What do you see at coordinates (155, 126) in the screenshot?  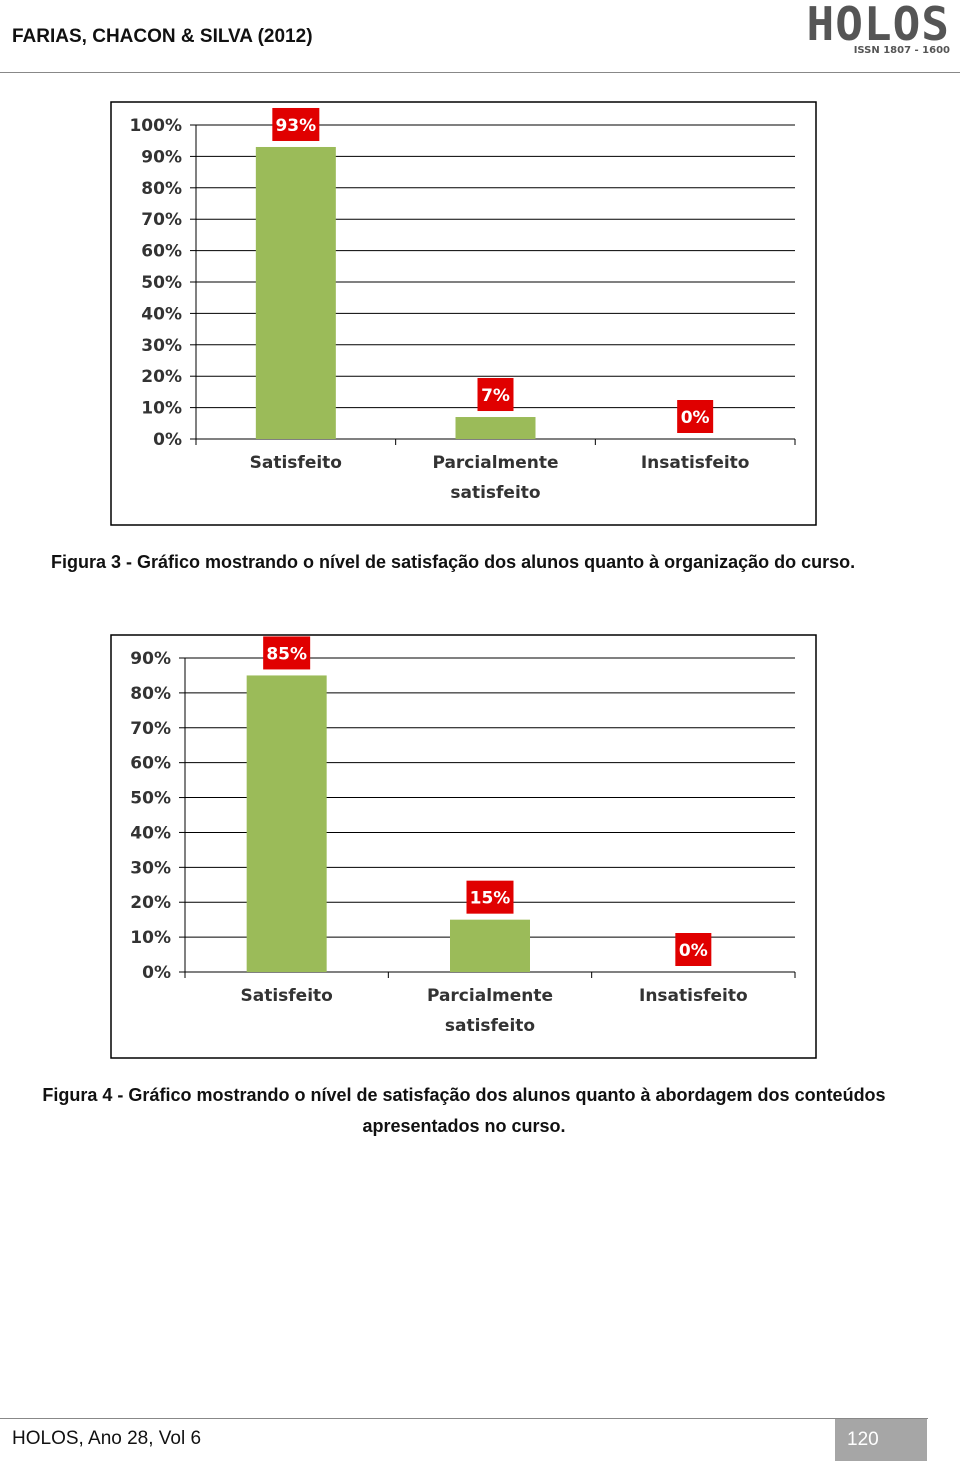 I see `y-tick-label: 100%` at bounding box center [155, 126].